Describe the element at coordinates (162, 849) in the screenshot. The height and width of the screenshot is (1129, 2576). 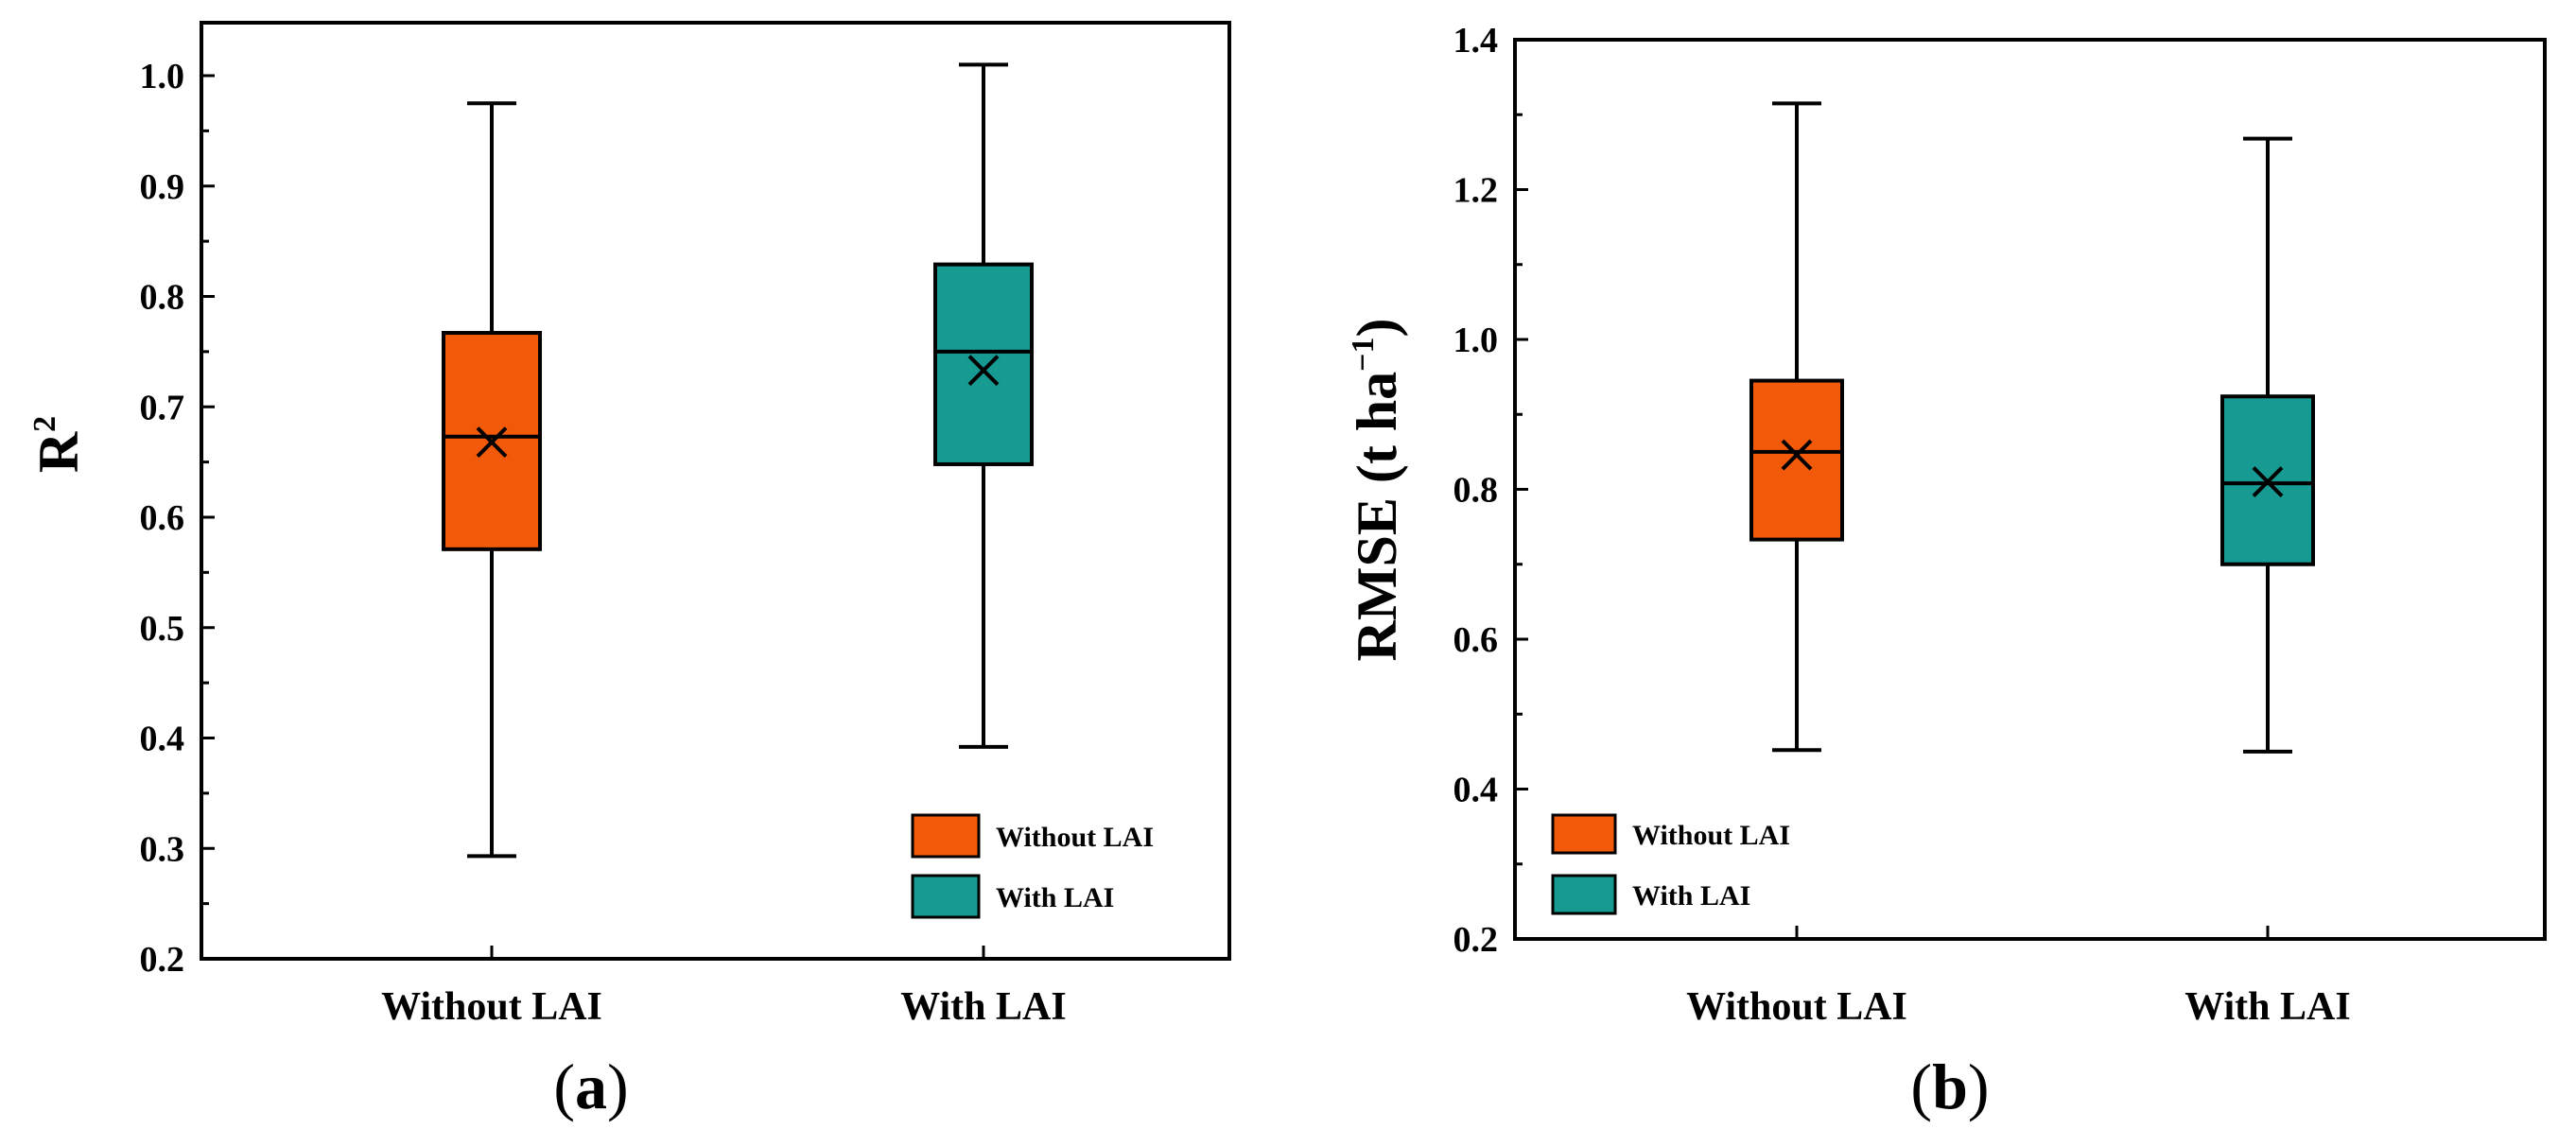
I see `y-tick-label-a: 0.3` at that location.